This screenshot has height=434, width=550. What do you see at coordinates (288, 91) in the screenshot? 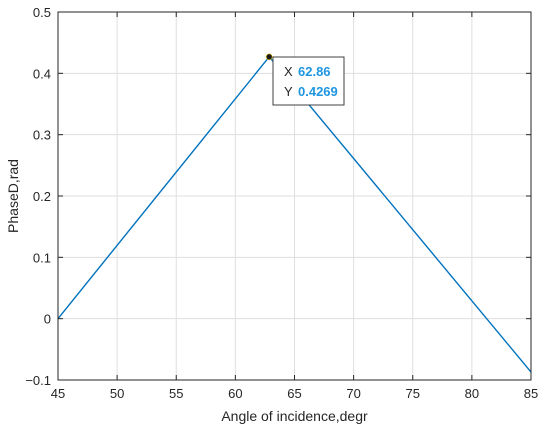
I see `datatip-y-label: Y` at bounding box center [288, 91].